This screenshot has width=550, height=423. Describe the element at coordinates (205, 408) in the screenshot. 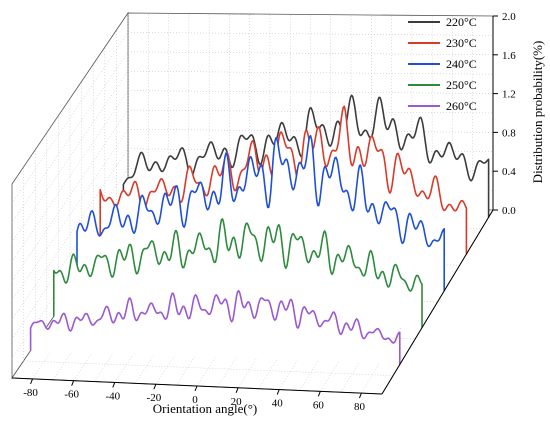

I see `x-axis-title: Orientation angle(°)` at that location.